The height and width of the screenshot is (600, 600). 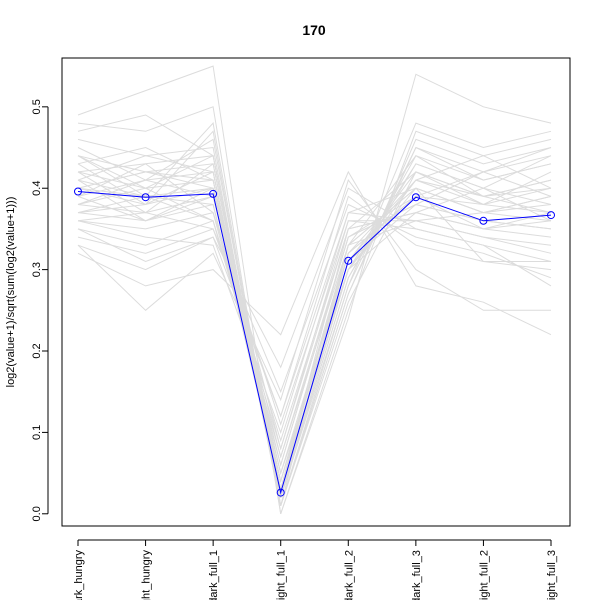 I want to click on y-tick-label-0.0: 0.0, so click(x=37, y=513).